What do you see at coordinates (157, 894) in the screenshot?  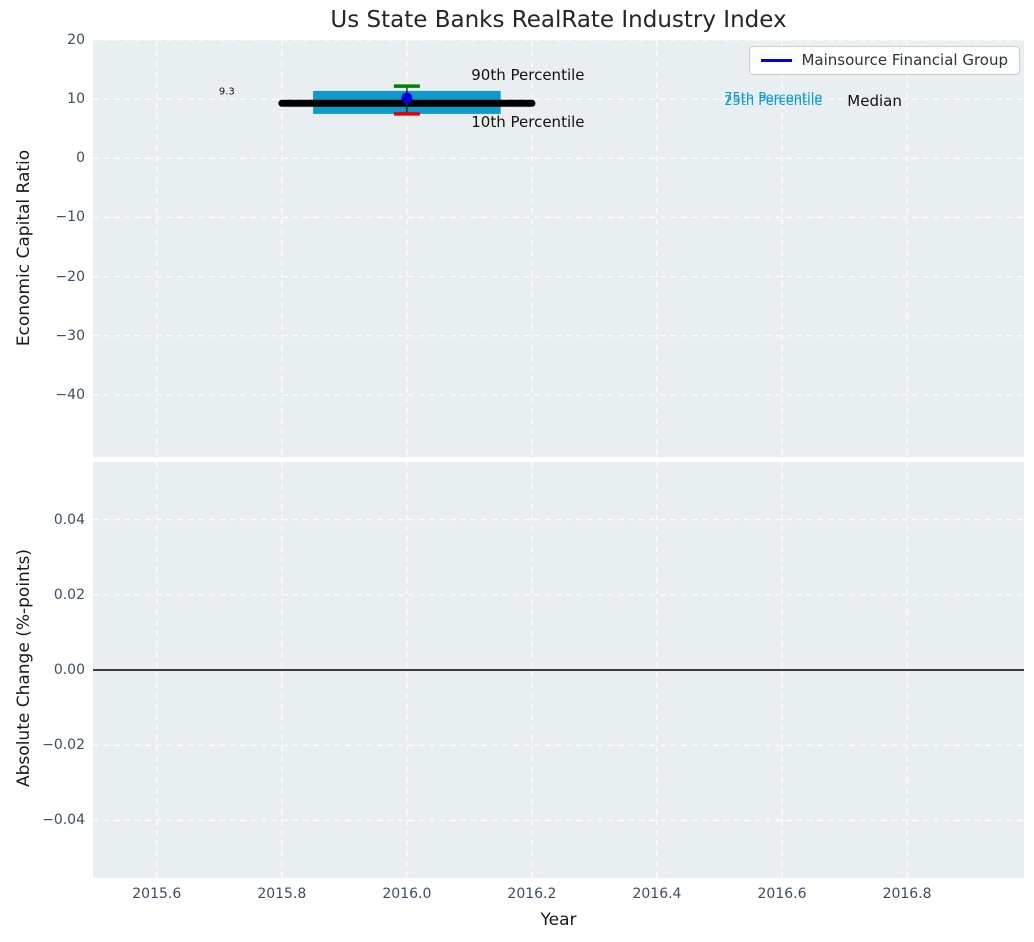 I see `x-tick-label: 2015.6` at bounding box center [157, 894].